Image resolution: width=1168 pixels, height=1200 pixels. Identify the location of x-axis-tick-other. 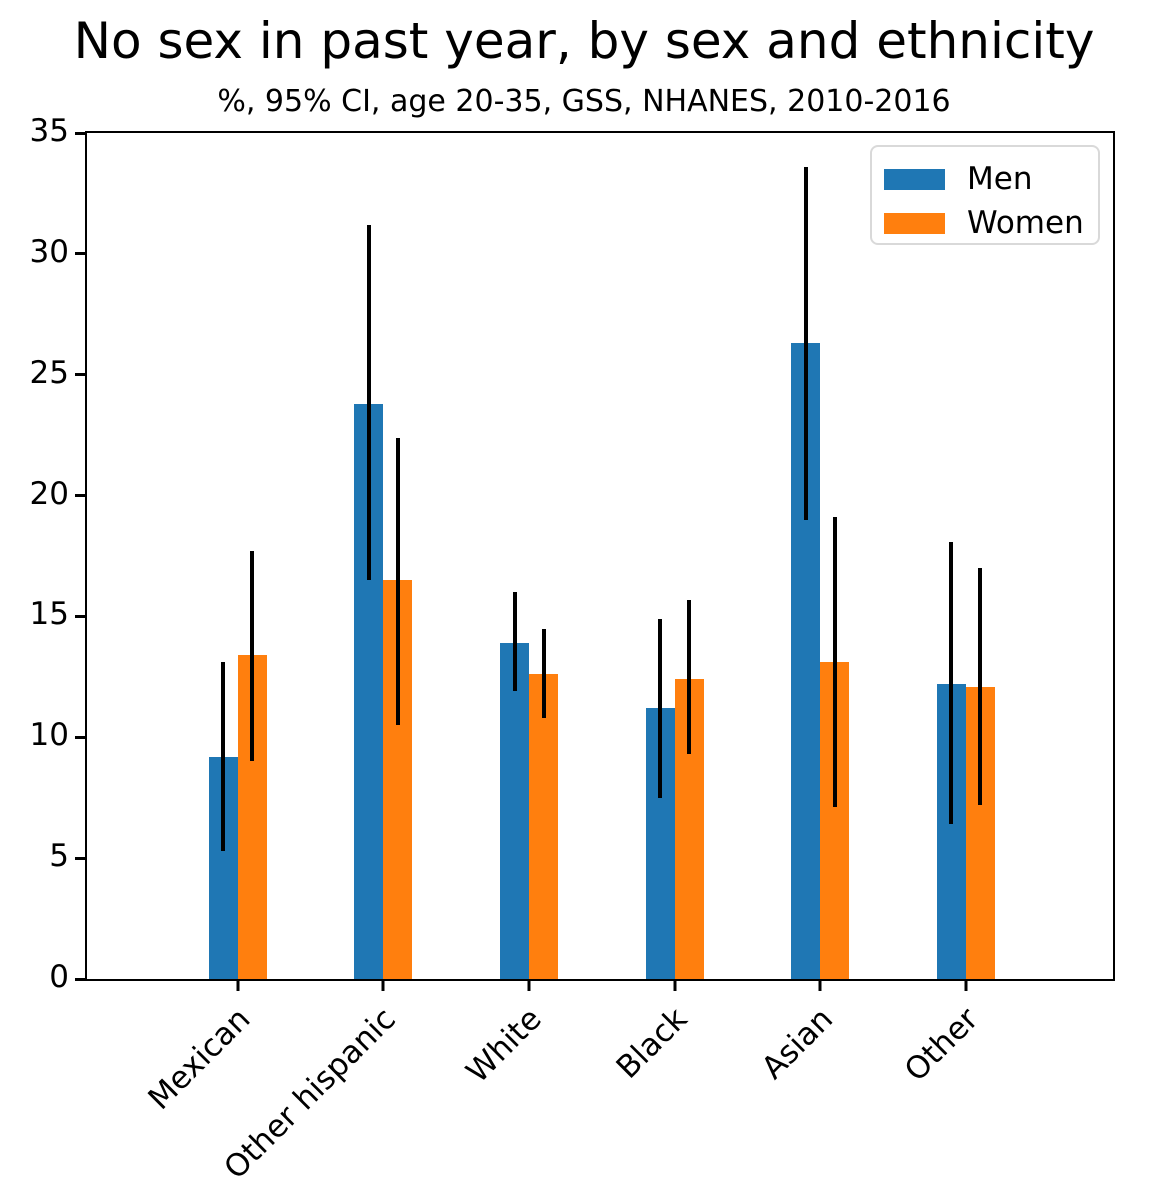
(966, 986).